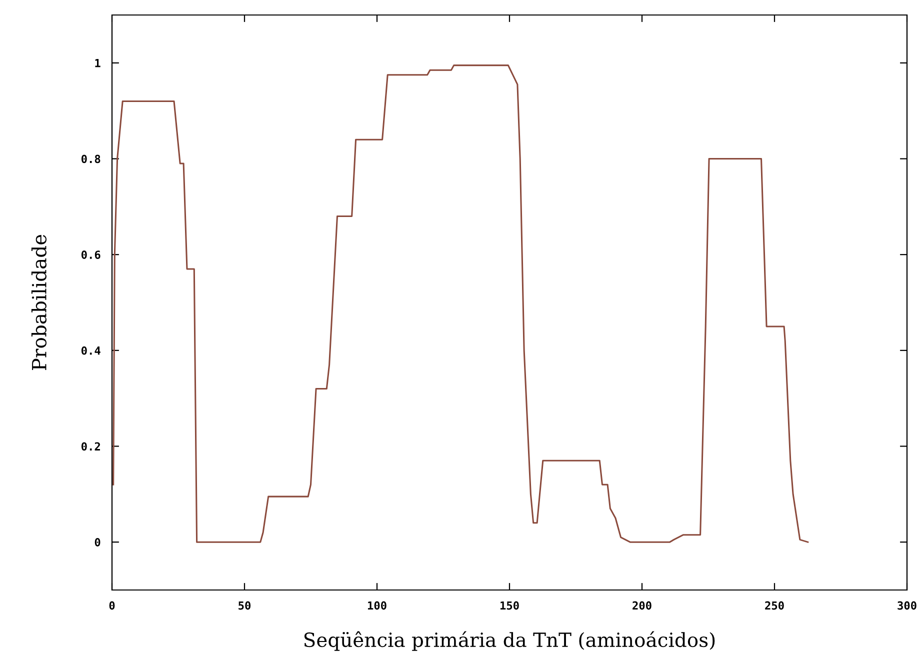 The image size is (922, 655). Describe the element at coordinates (97, 542) in the screenshot. I see `y-tick-label: 0` at that location.